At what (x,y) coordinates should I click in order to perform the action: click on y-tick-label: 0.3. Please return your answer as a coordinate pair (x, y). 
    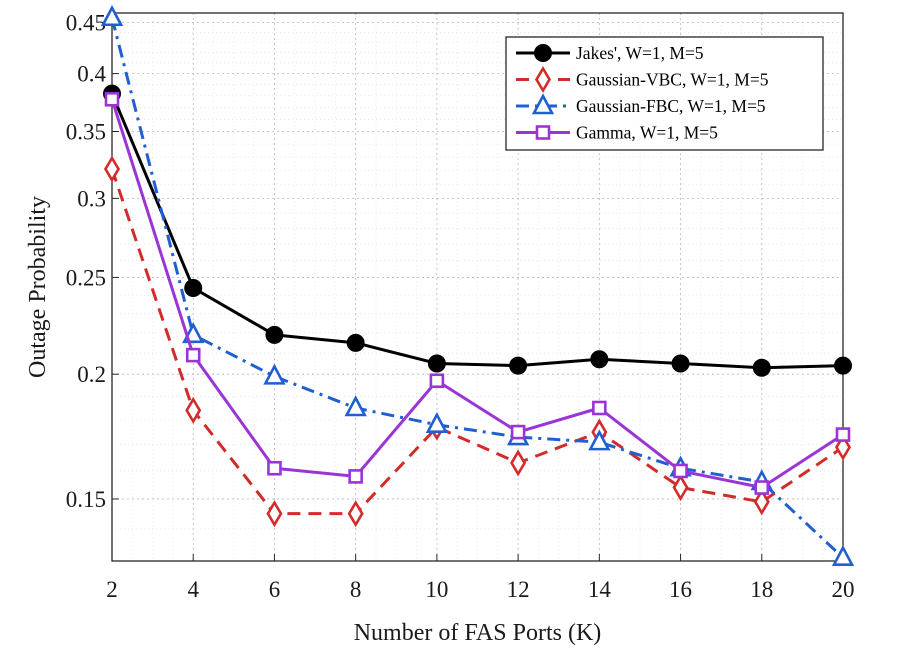
    Looking at the image, I should click on (91, 198).